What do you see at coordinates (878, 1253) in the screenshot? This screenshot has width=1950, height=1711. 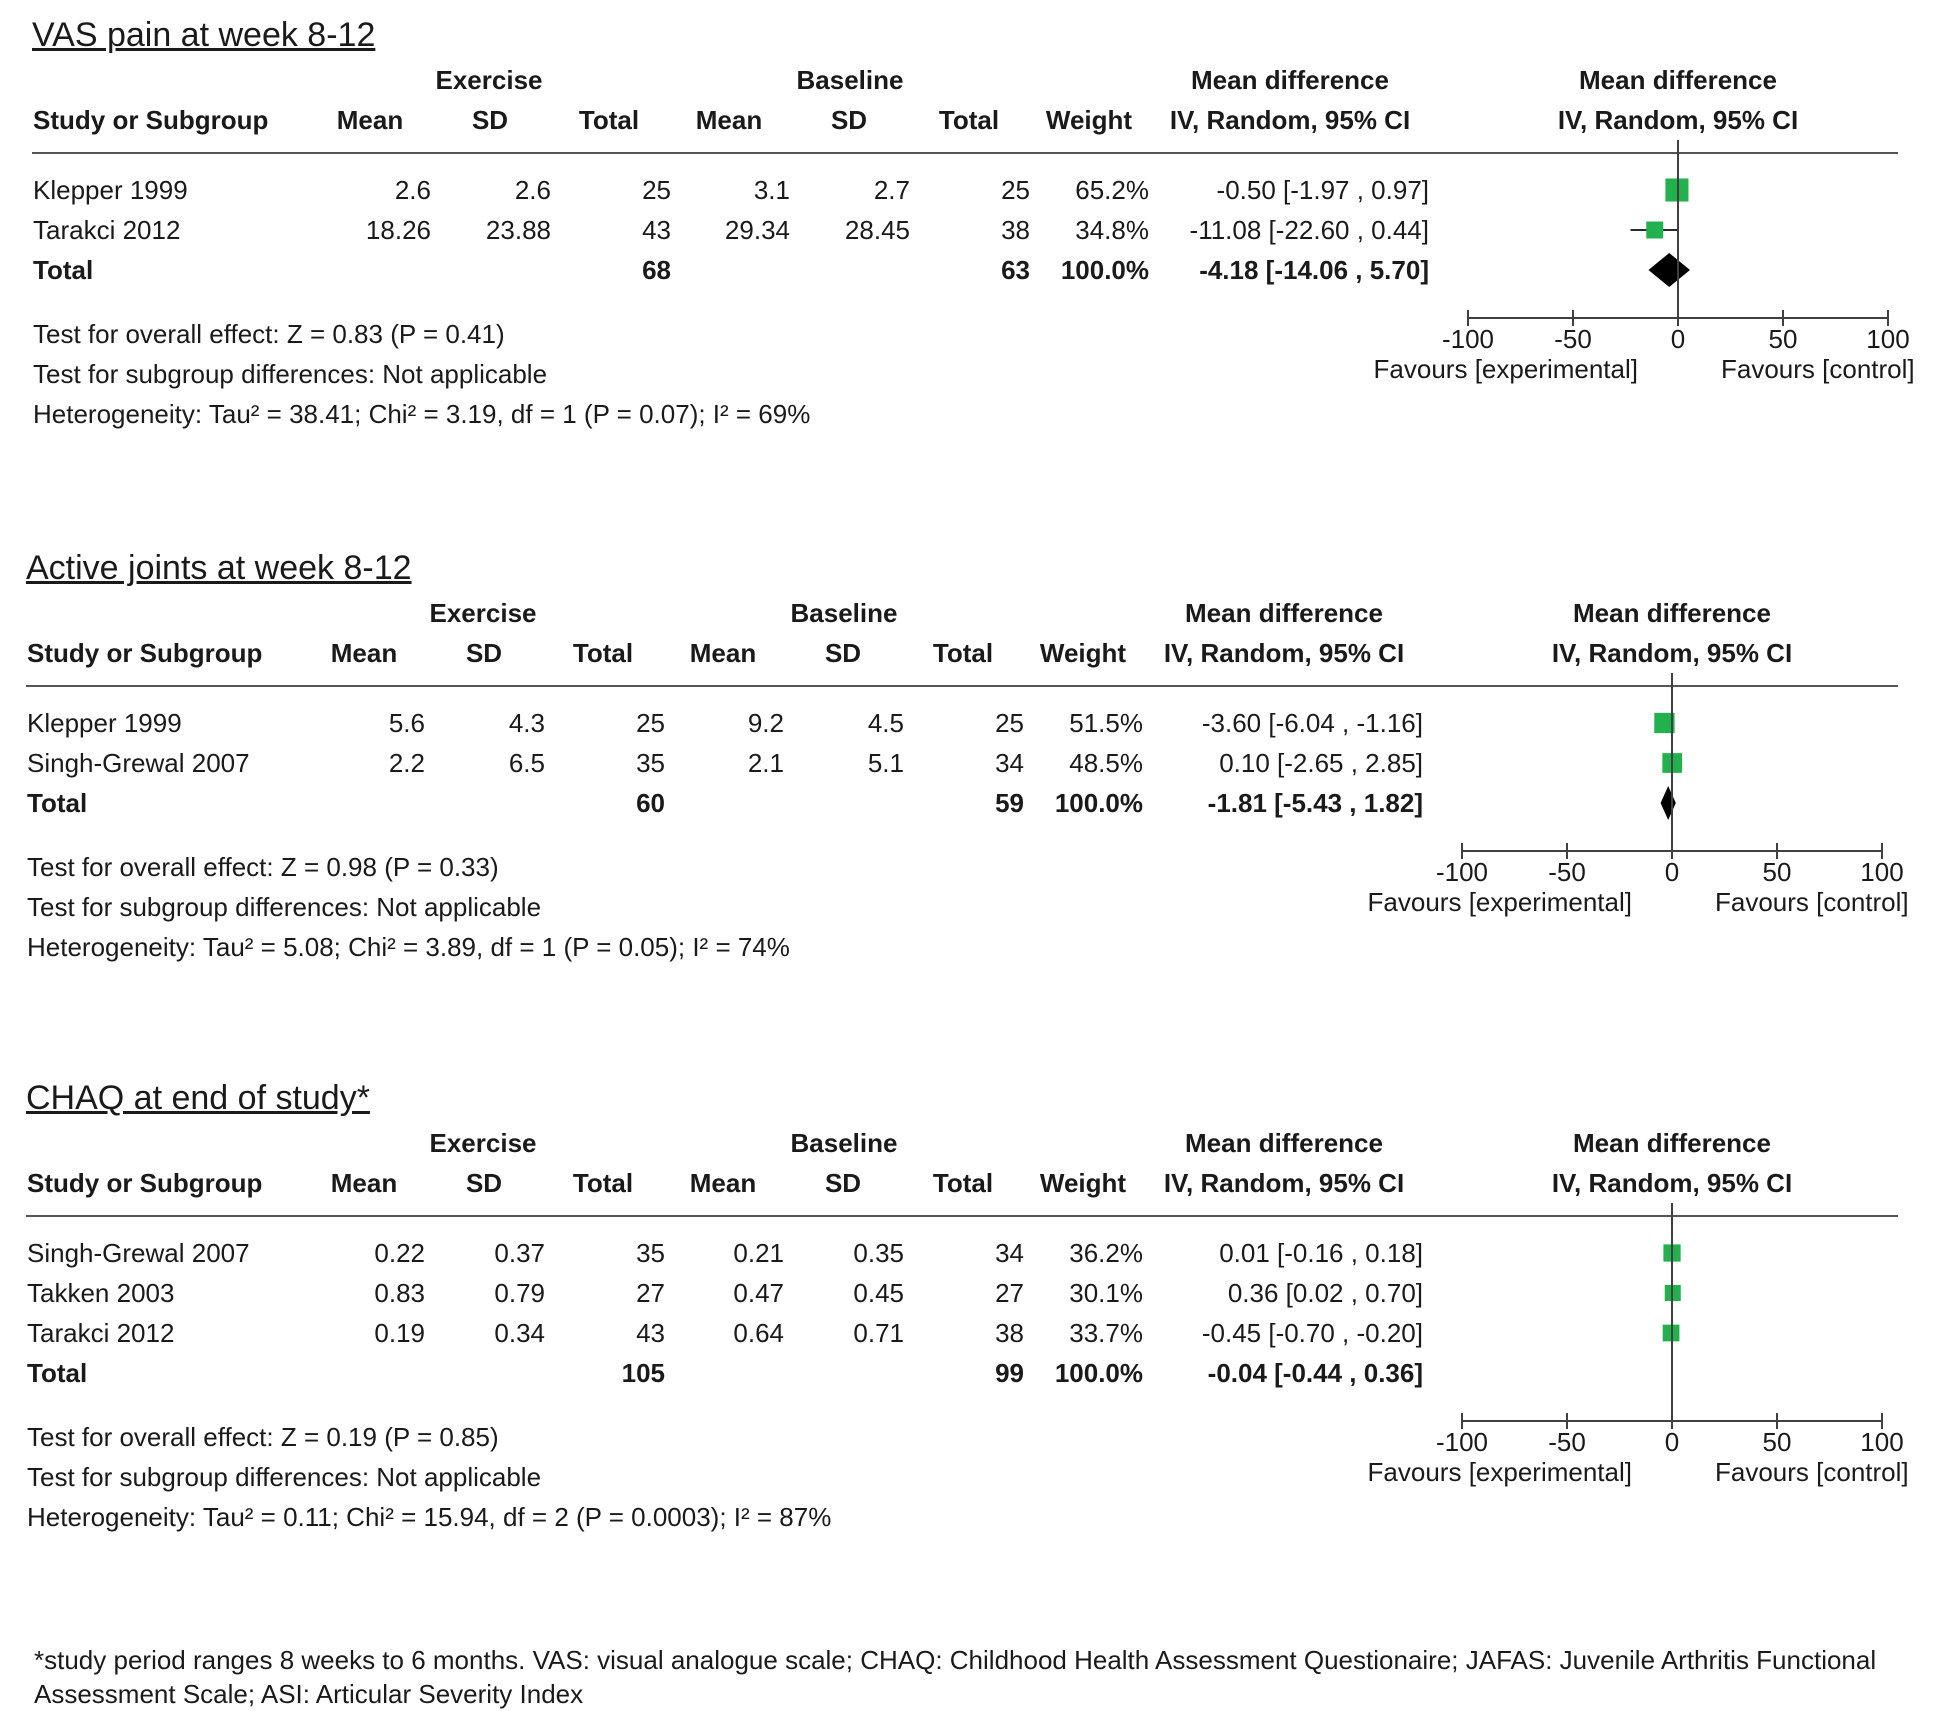 I see `baseline-sd: 0.35` at bounding box center [878, 1253].